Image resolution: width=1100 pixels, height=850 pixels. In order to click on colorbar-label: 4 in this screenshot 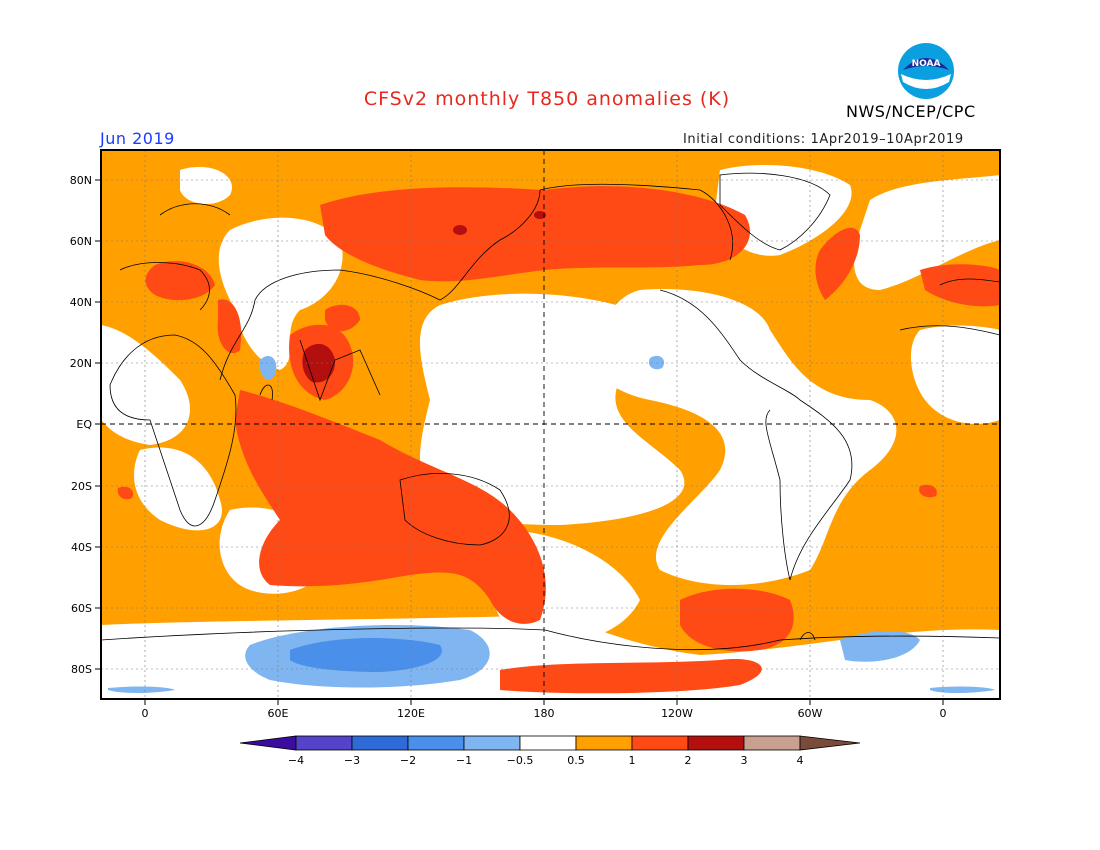, I will do `click(800, 760)`.